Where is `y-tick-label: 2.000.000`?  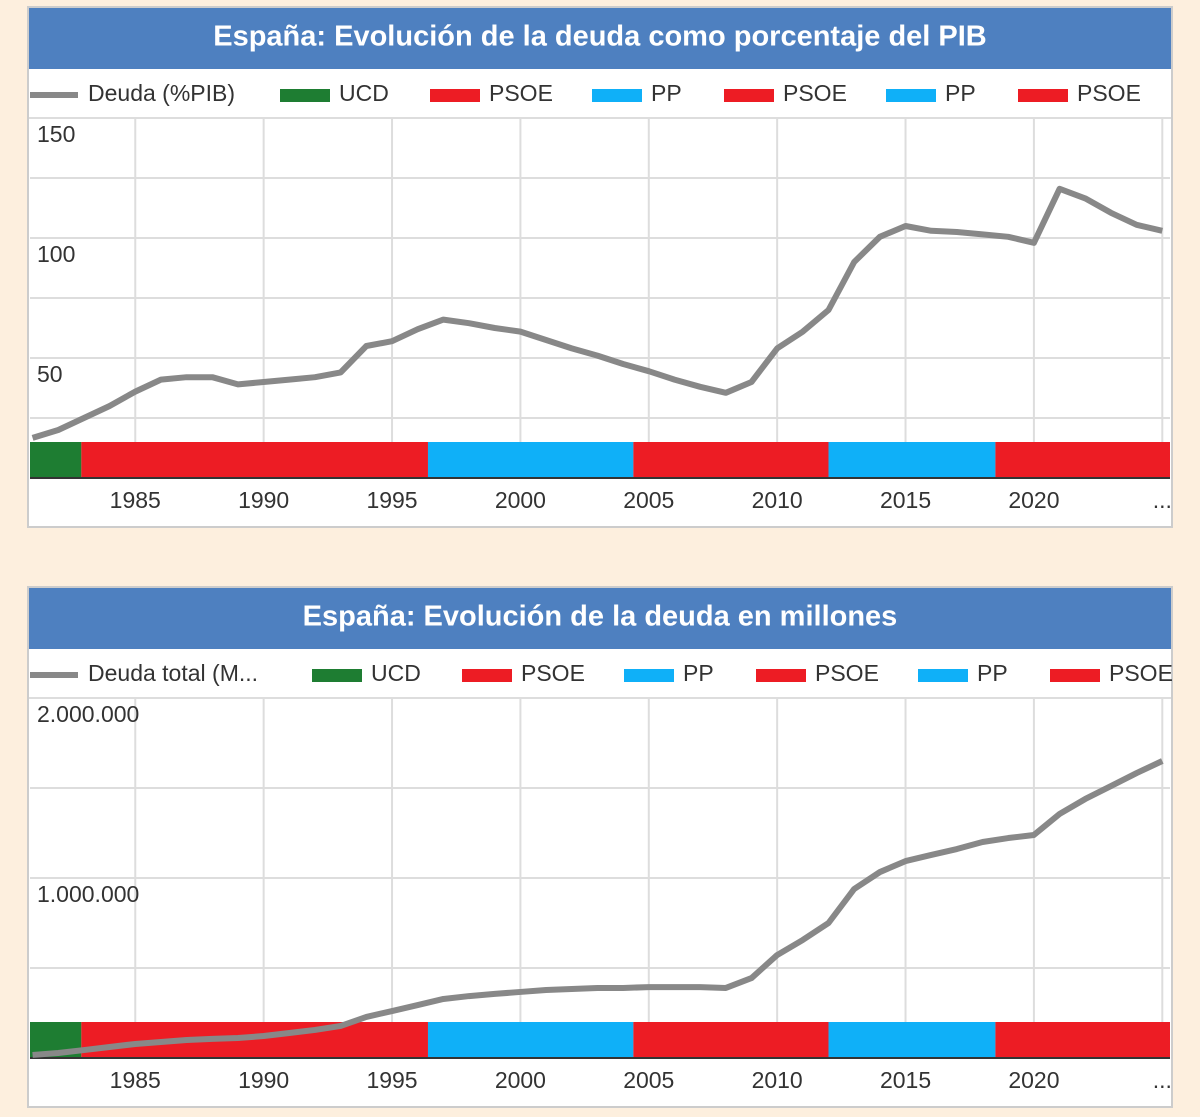
y-tick-label: 2.000.000 is located at coordinates (88, 714).